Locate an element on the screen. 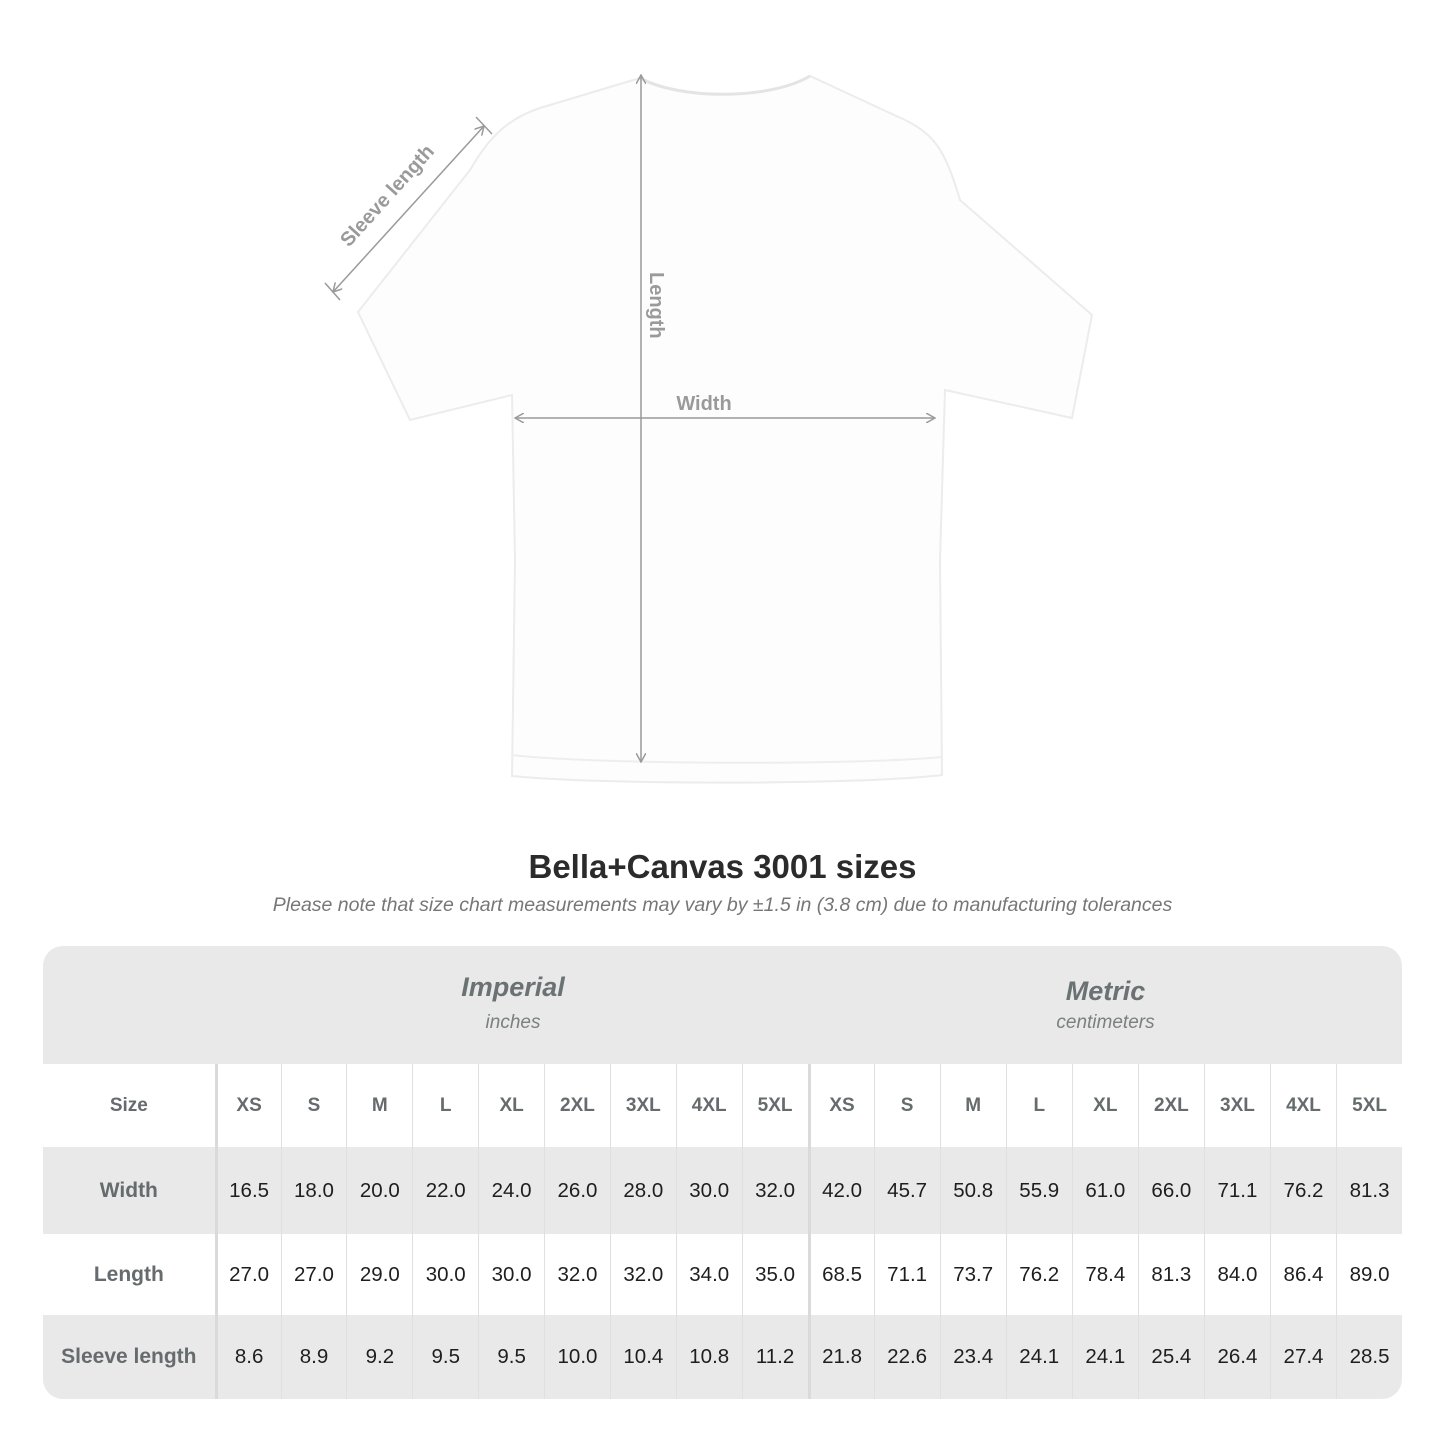 This screenshot has height=1445, width=1445. row-label: Sleeve length is located at coordinates (129, 1356).